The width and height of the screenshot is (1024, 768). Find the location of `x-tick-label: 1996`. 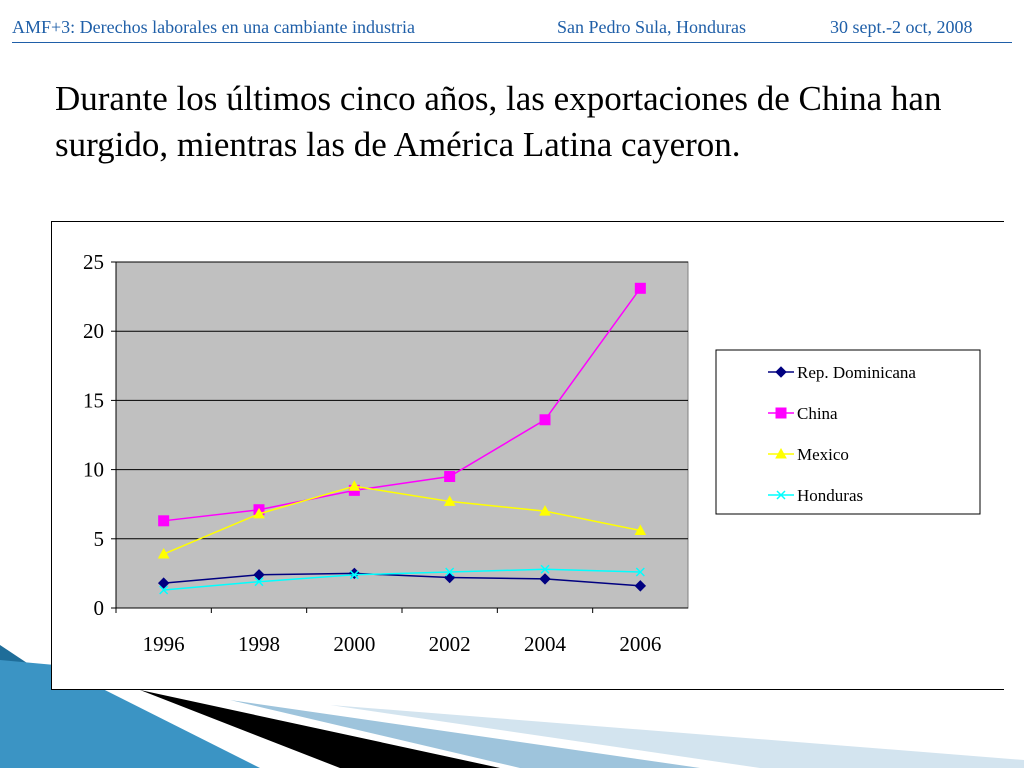

x-tick-label: 1996 is located at coordinates (164, 644).